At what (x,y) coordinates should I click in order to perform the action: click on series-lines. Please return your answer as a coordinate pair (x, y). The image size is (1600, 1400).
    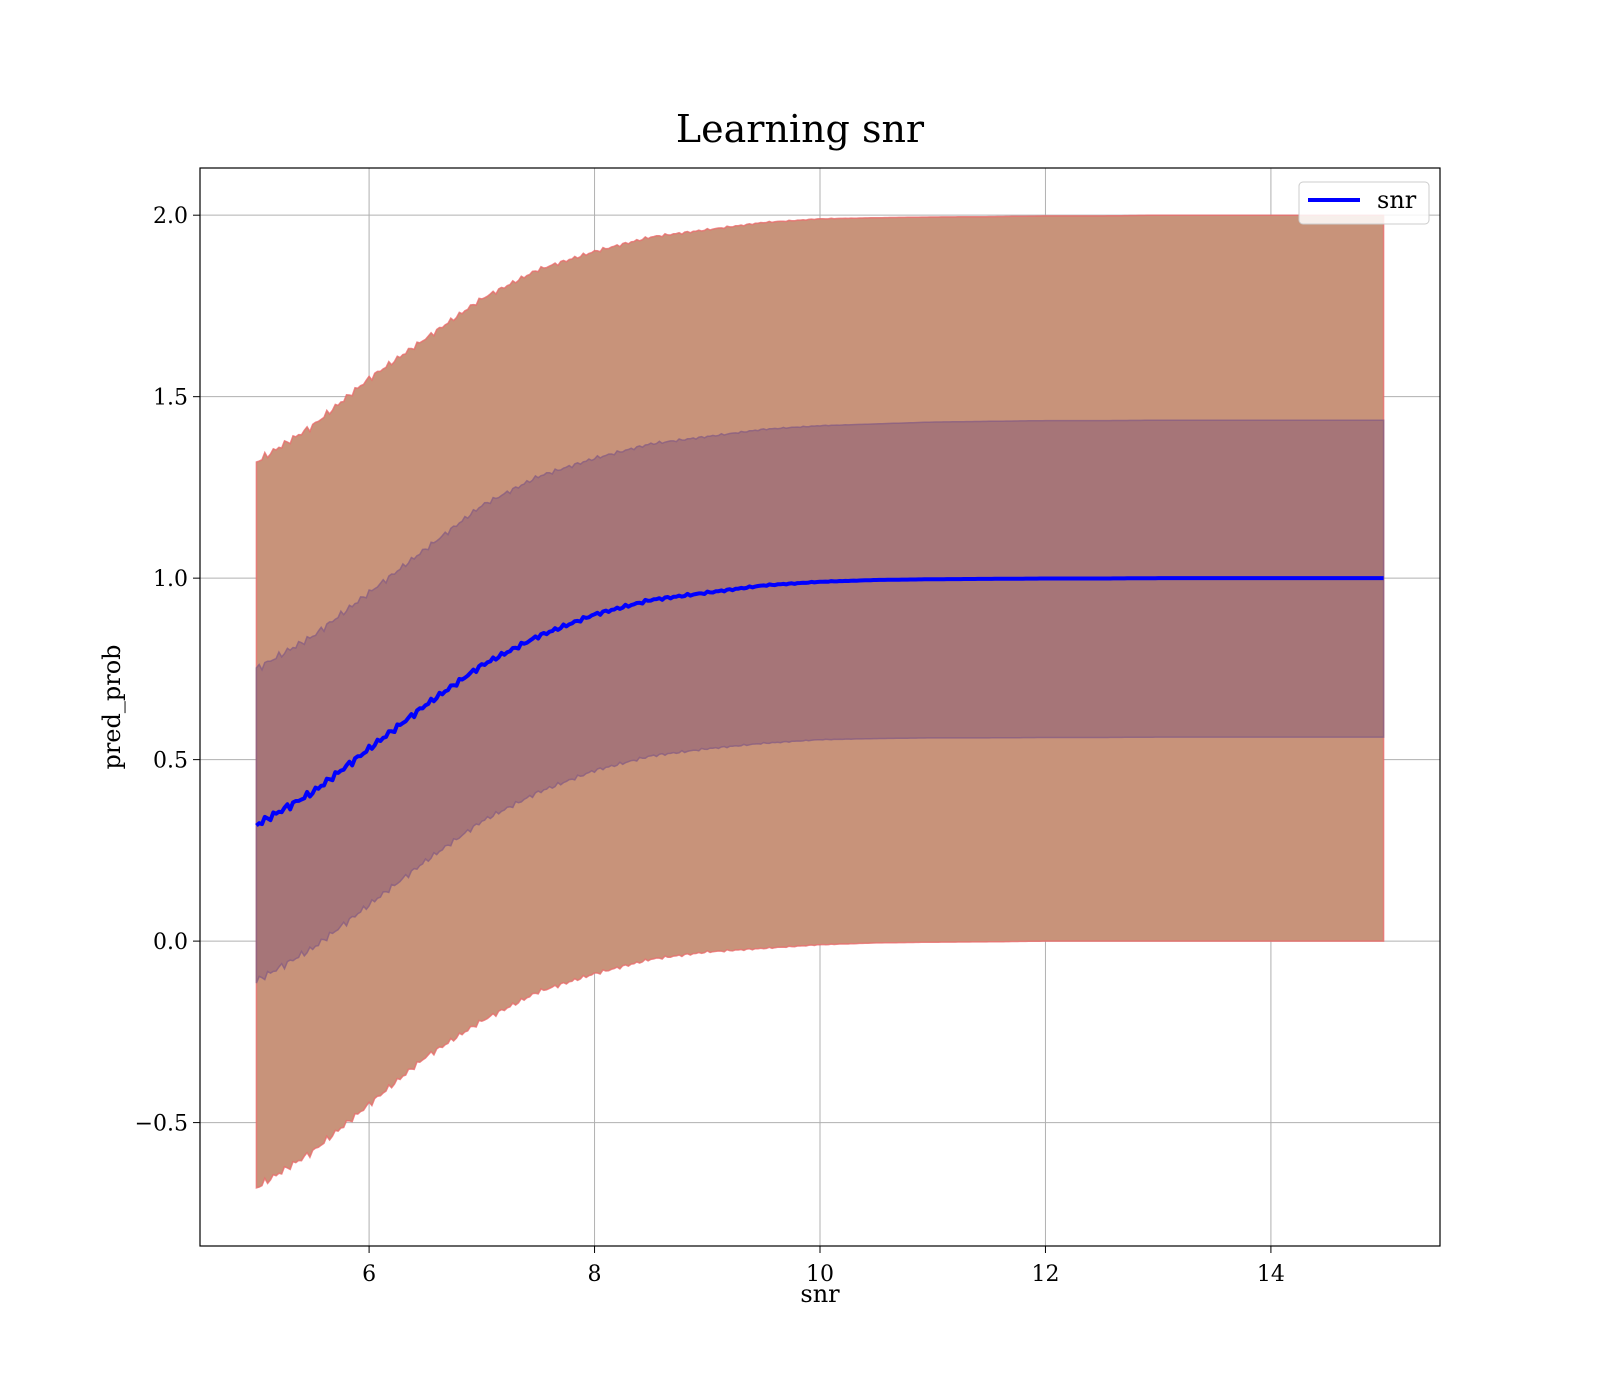
    Looking at the image, I should click on (819, 702).